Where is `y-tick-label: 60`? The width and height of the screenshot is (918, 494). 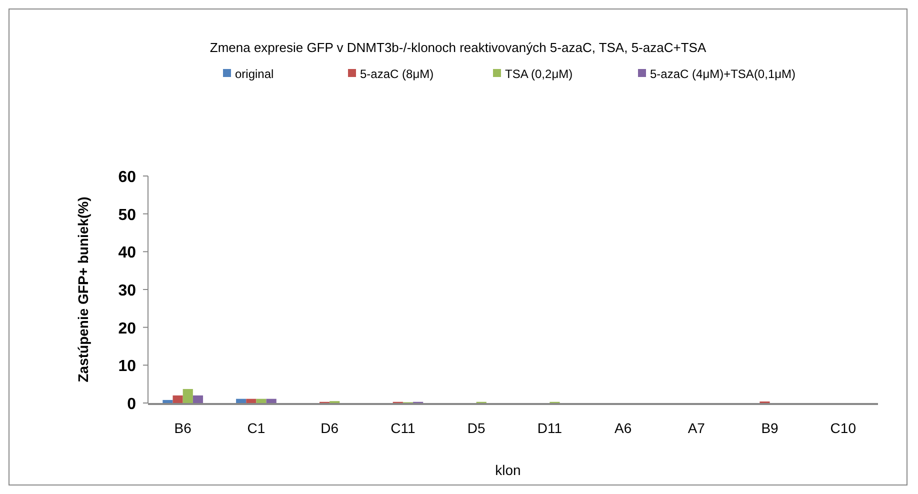
y-tick-label: 60 is located at coordinates (127, 177).